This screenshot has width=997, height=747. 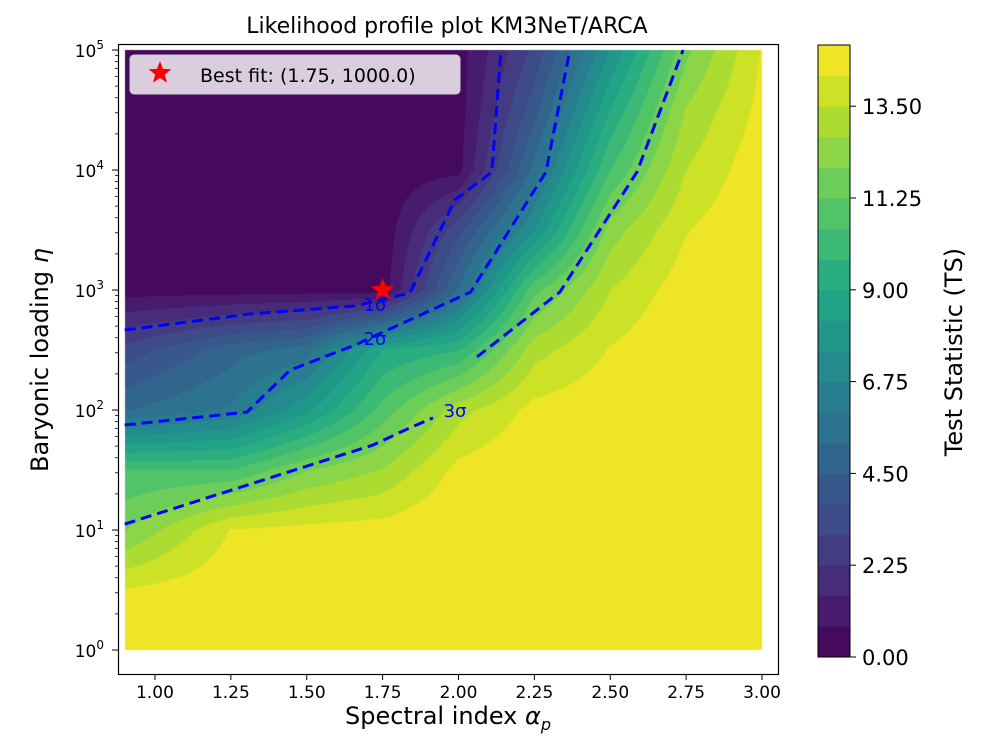 What do you see at coordinates (610, 693) in the screenshot?
I see `x-tick-label: 2.50` at bounding box center [610, 693].